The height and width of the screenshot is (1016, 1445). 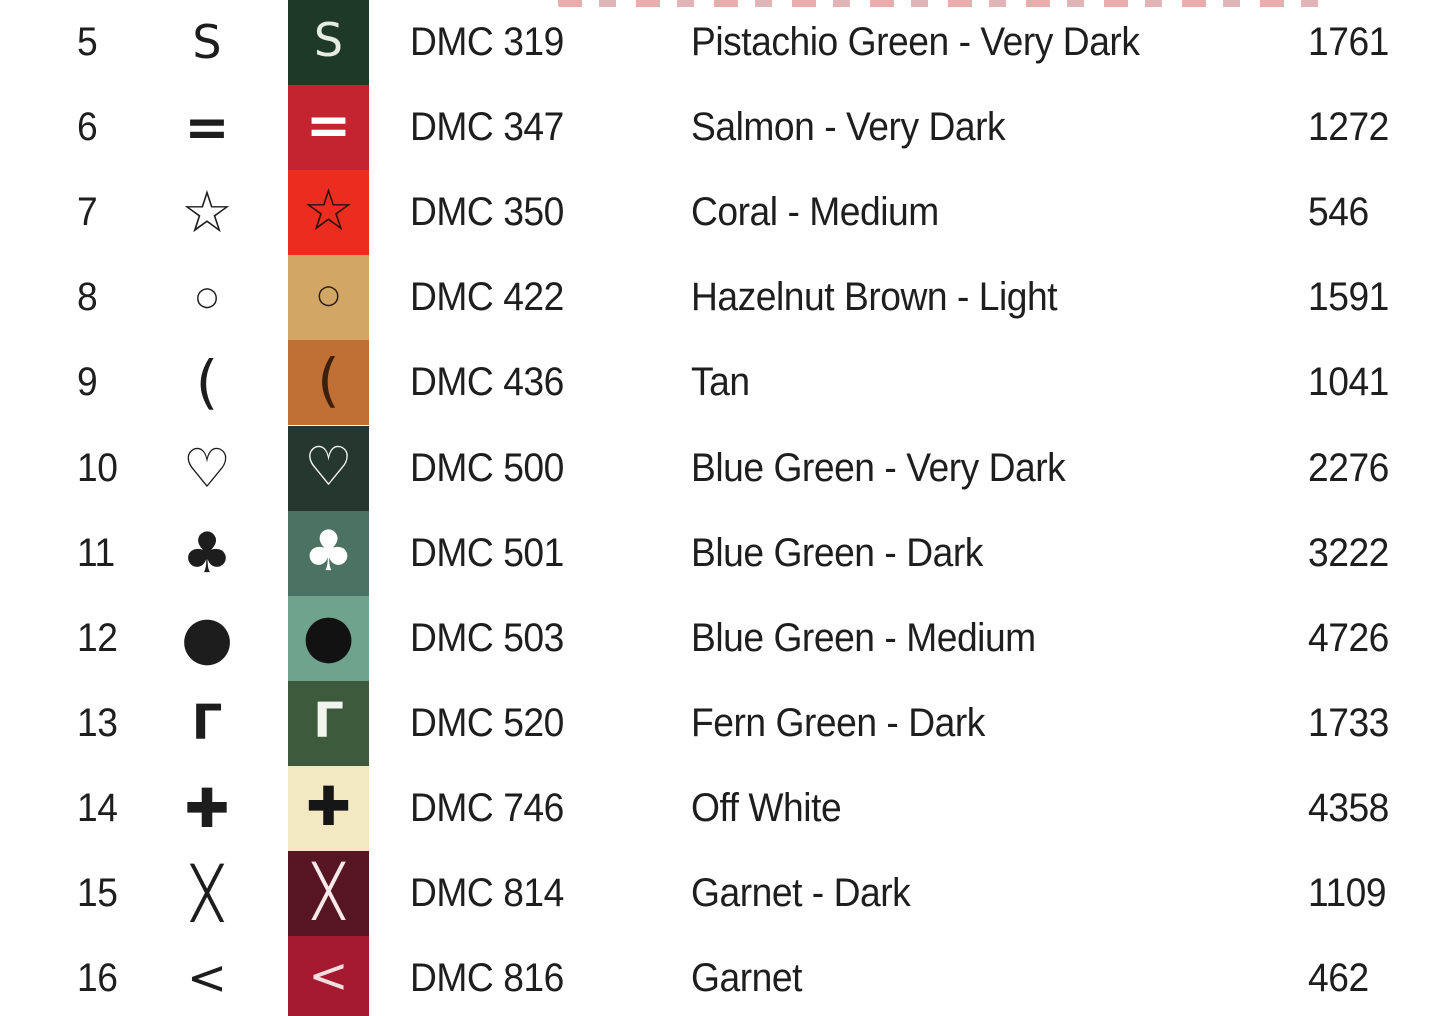 I want to click on row-number: 7, so click(x=87, y=212).